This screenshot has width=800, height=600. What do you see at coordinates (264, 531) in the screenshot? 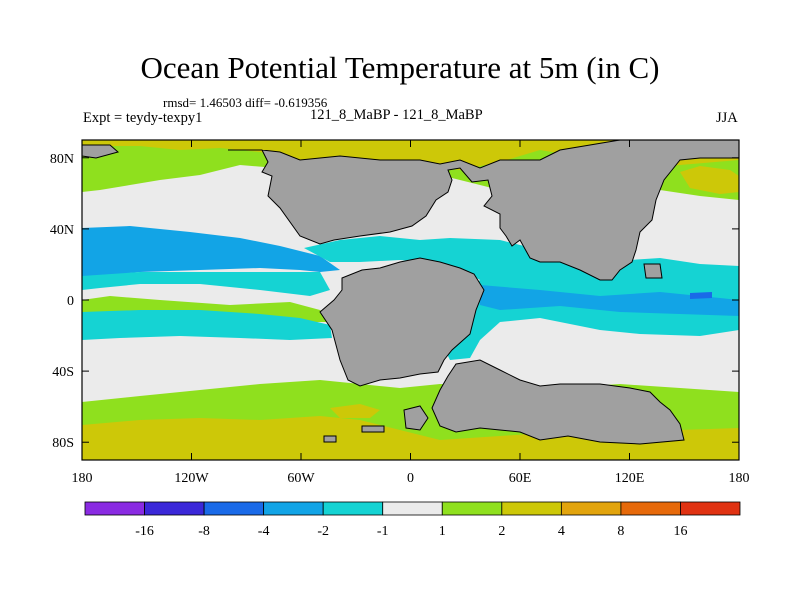
I see `colorbar-label: -4` at bounding box center [264, 531].